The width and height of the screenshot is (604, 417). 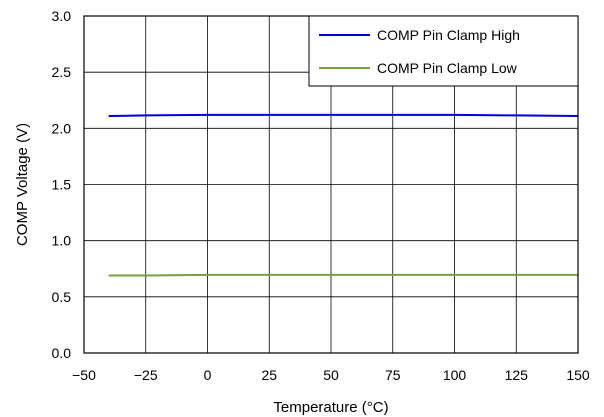 I want to click on legend-box, so click(x=443, y=51).